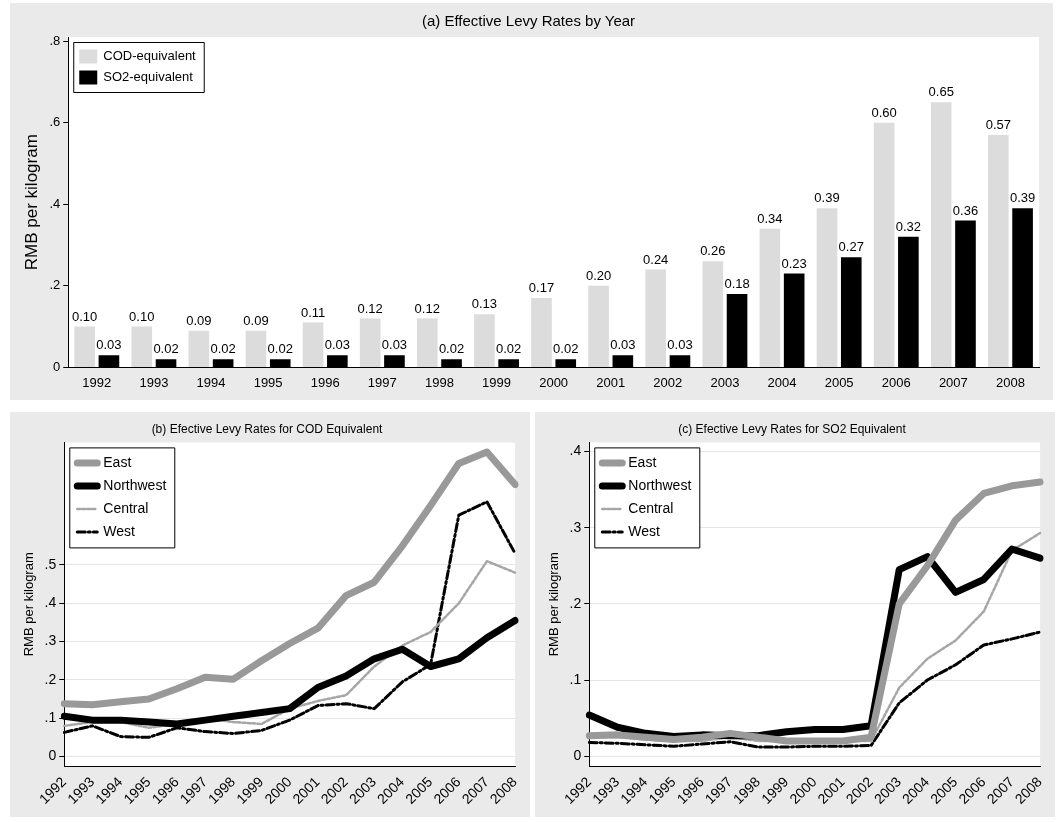 The height and width of the screenshot is (822, 1063). What do you see at coordinates (211, 382) in the screenshot?
I see `x-tick-label: 1994` at bounding box center [211, 382].